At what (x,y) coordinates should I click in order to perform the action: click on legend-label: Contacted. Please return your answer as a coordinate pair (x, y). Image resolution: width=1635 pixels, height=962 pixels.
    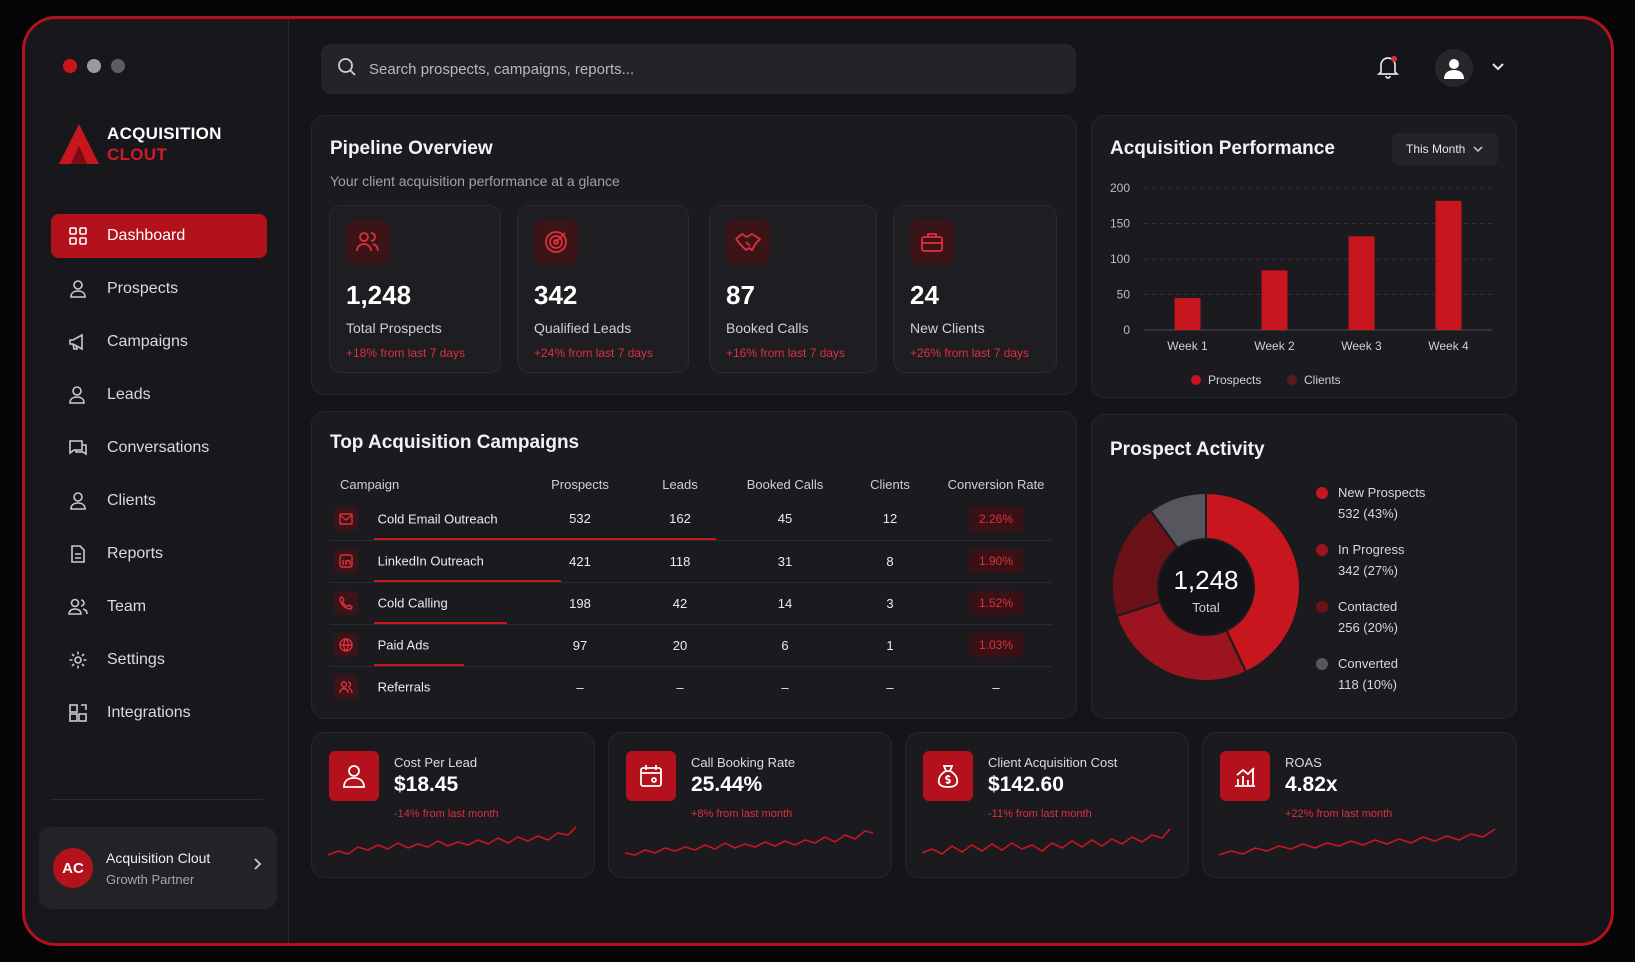
    Looking at the image, I should click on (1368, 606).